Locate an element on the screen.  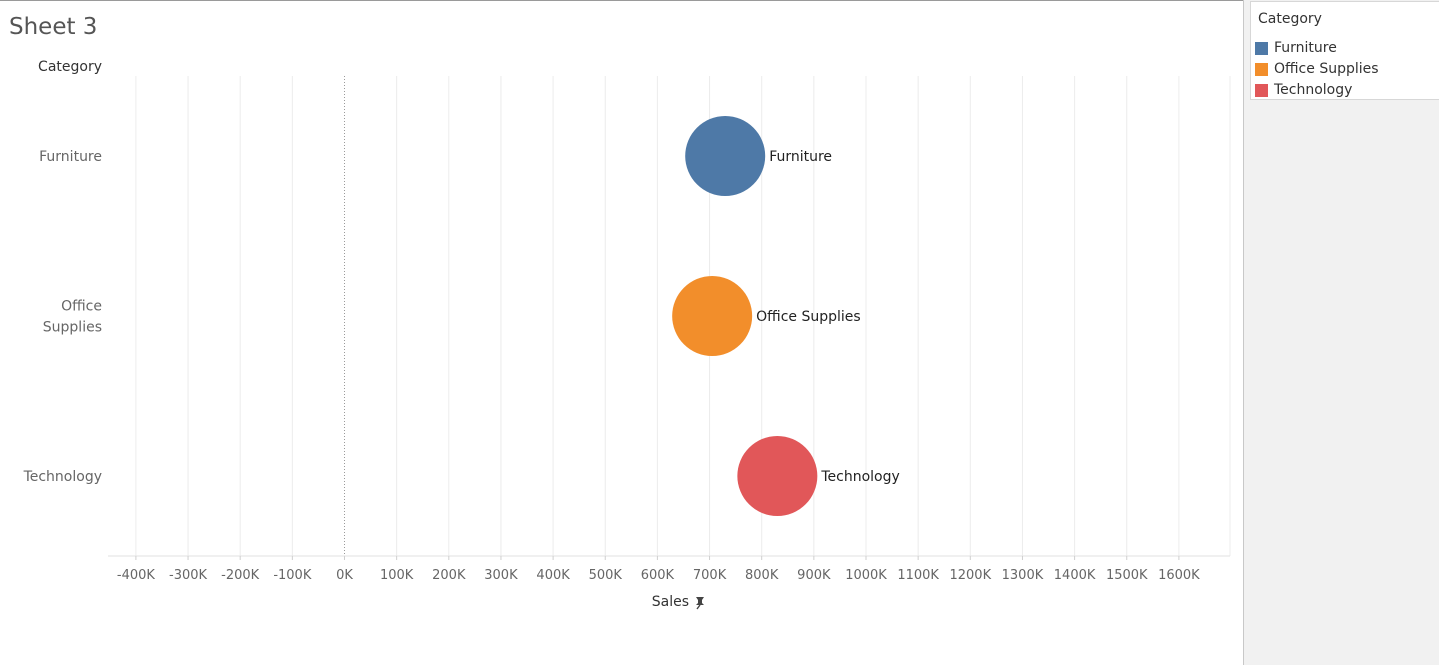
x-tick-label: 600K is located at coordinates (658, 575).